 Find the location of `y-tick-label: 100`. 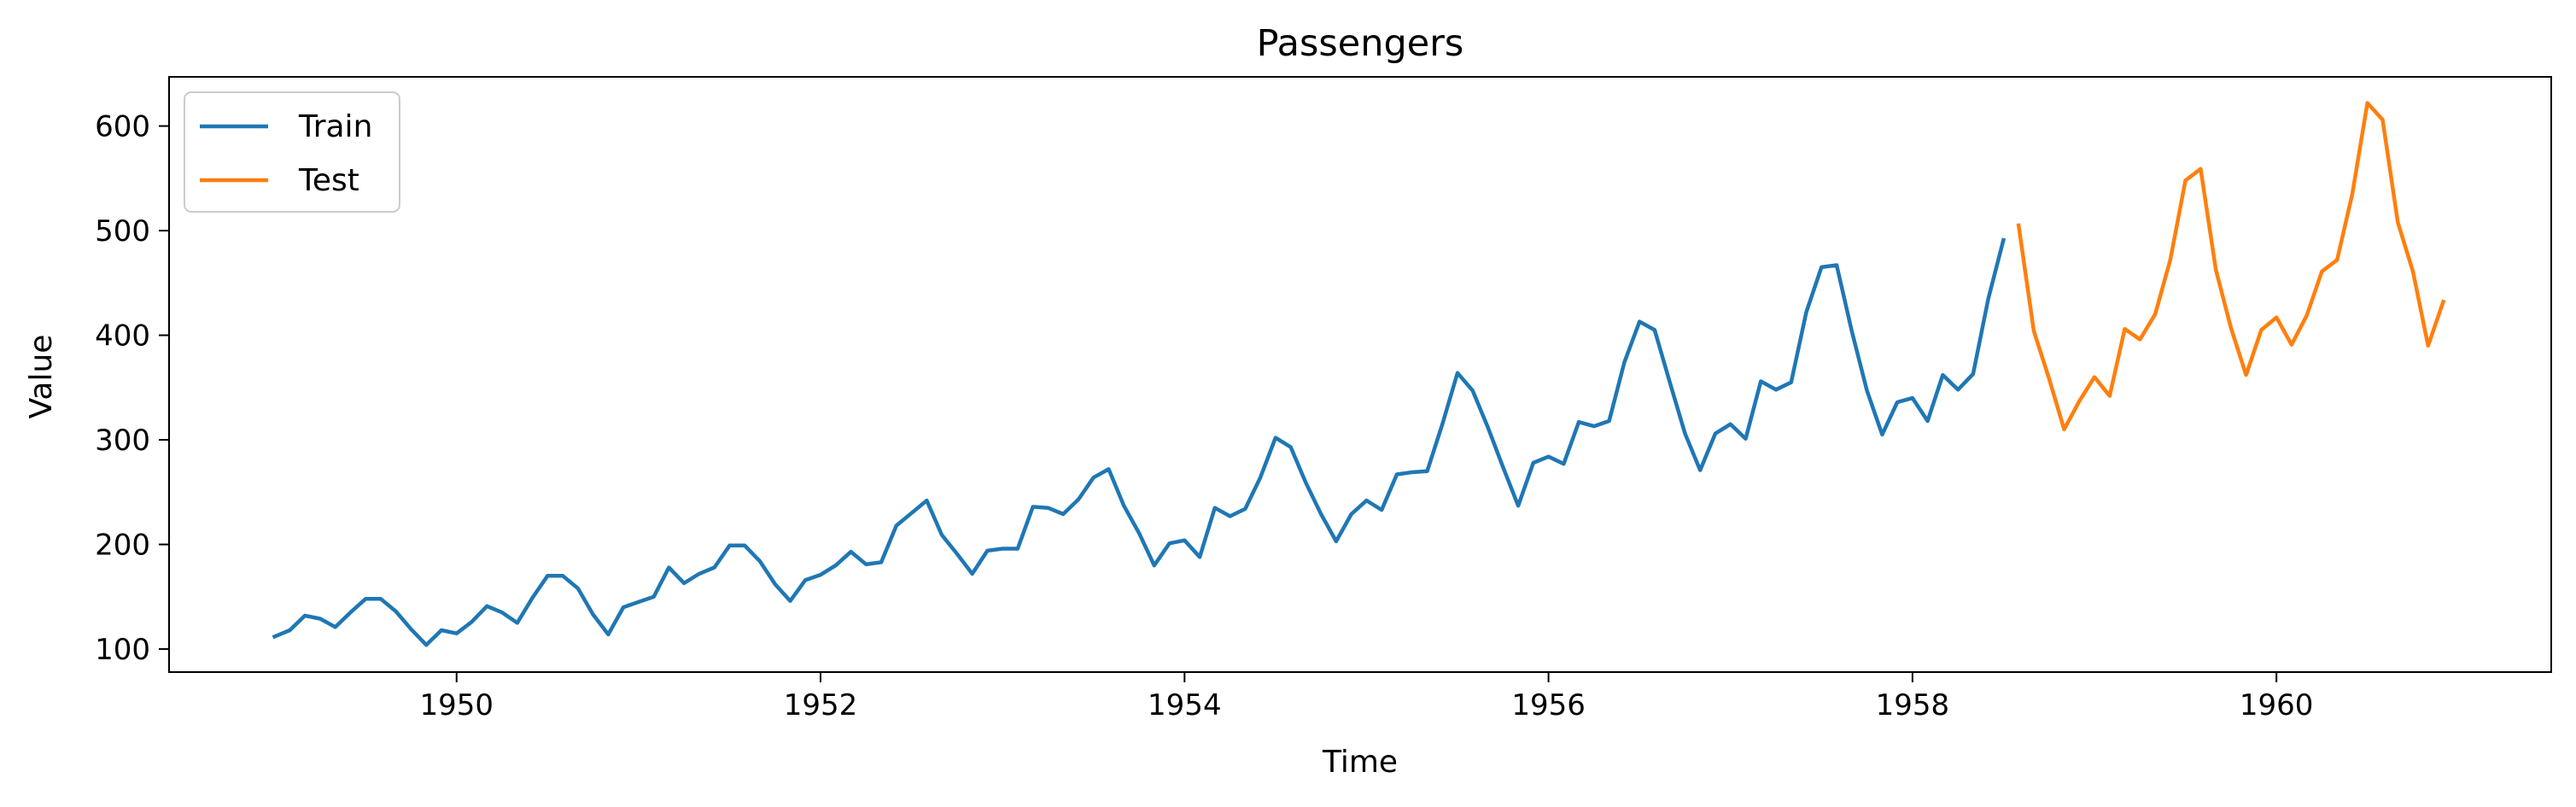

y-tick-label: 100 is located at coordinates (122, 650).